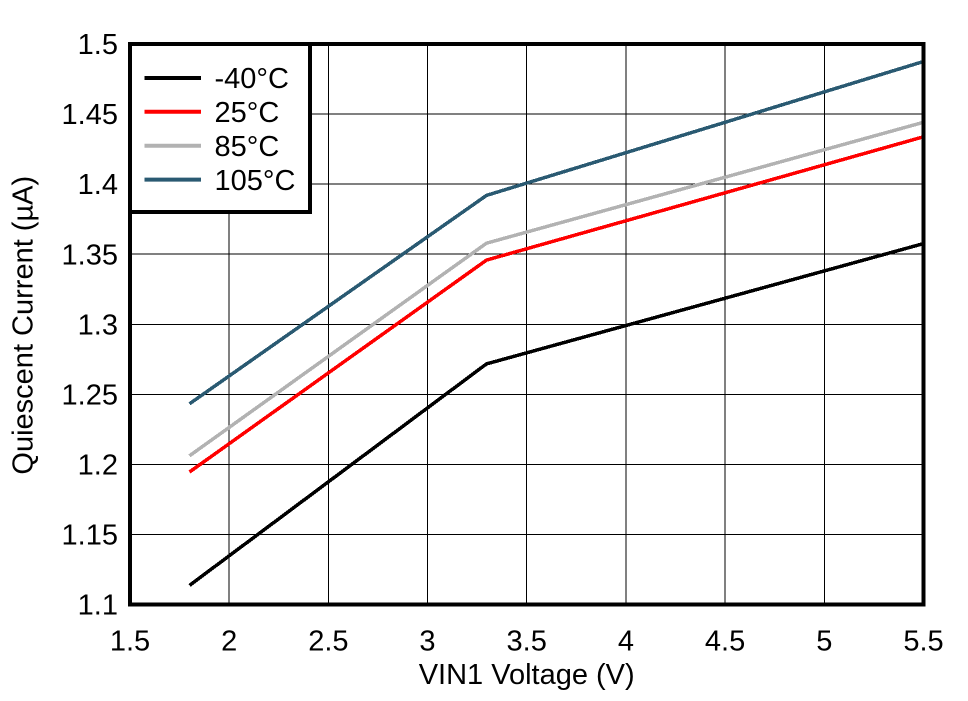  What do you see at coordinates (98, 185) in the screenshot?
I see `svg-text: 1.4` at bounding box center [98, 185].